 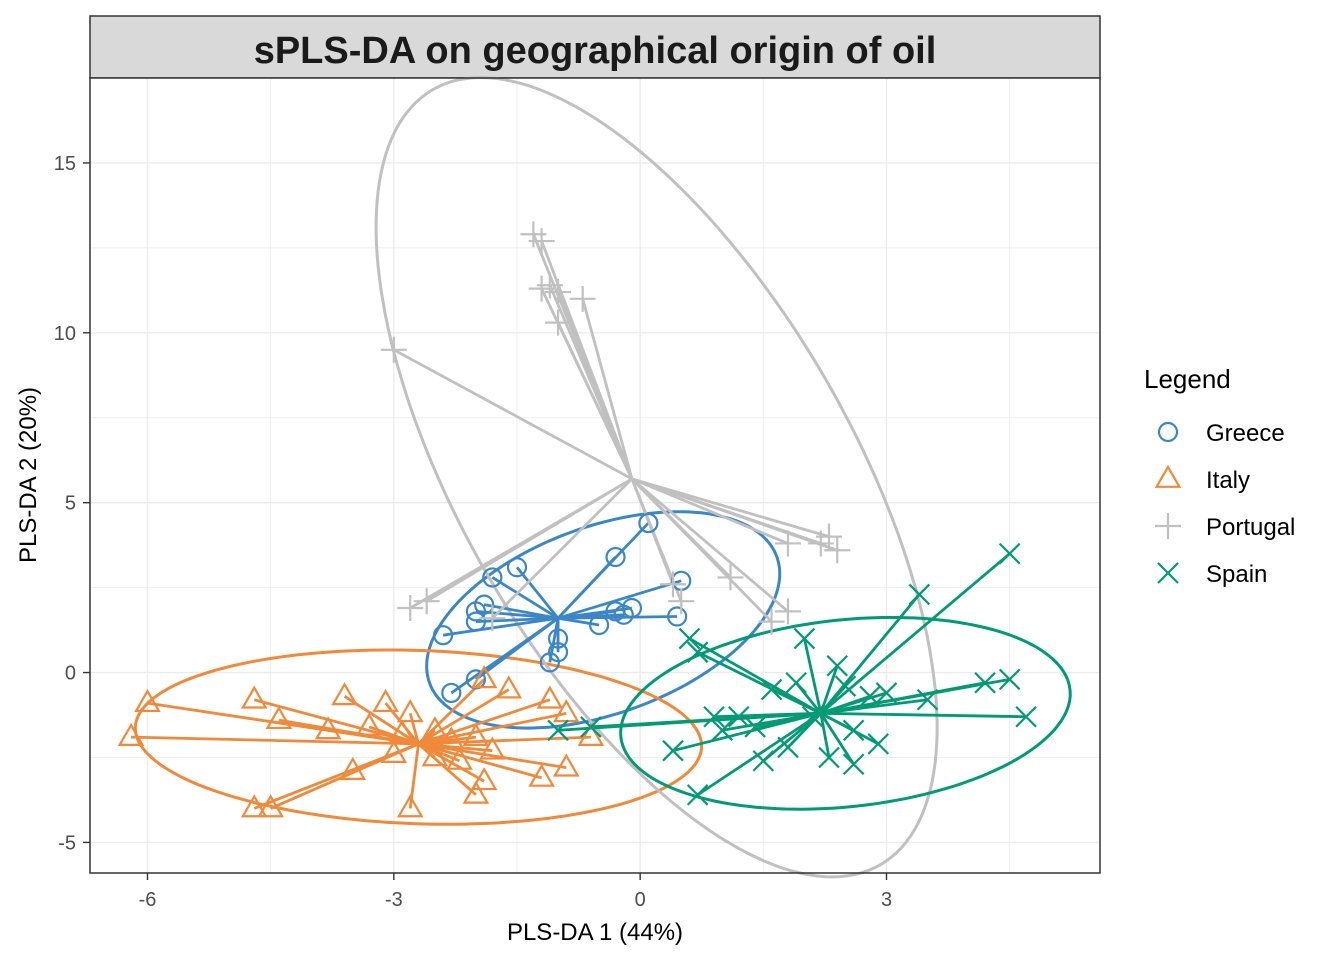 I want to click on x-tick-label: 3, so click(x=886, y=900).